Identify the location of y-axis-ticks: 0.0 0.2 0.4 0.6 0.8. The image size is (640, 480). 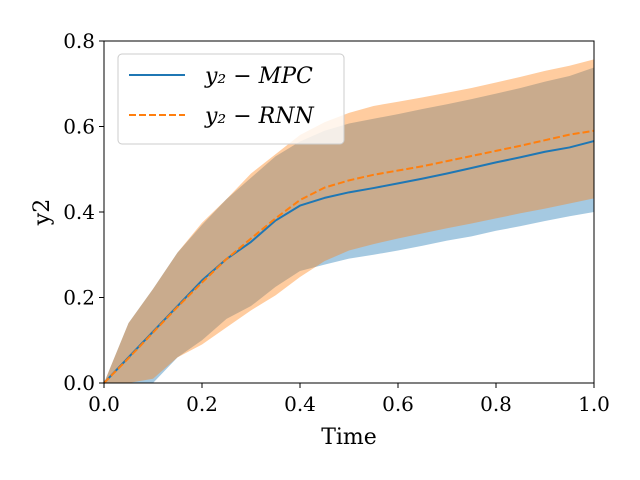
(83, 212).